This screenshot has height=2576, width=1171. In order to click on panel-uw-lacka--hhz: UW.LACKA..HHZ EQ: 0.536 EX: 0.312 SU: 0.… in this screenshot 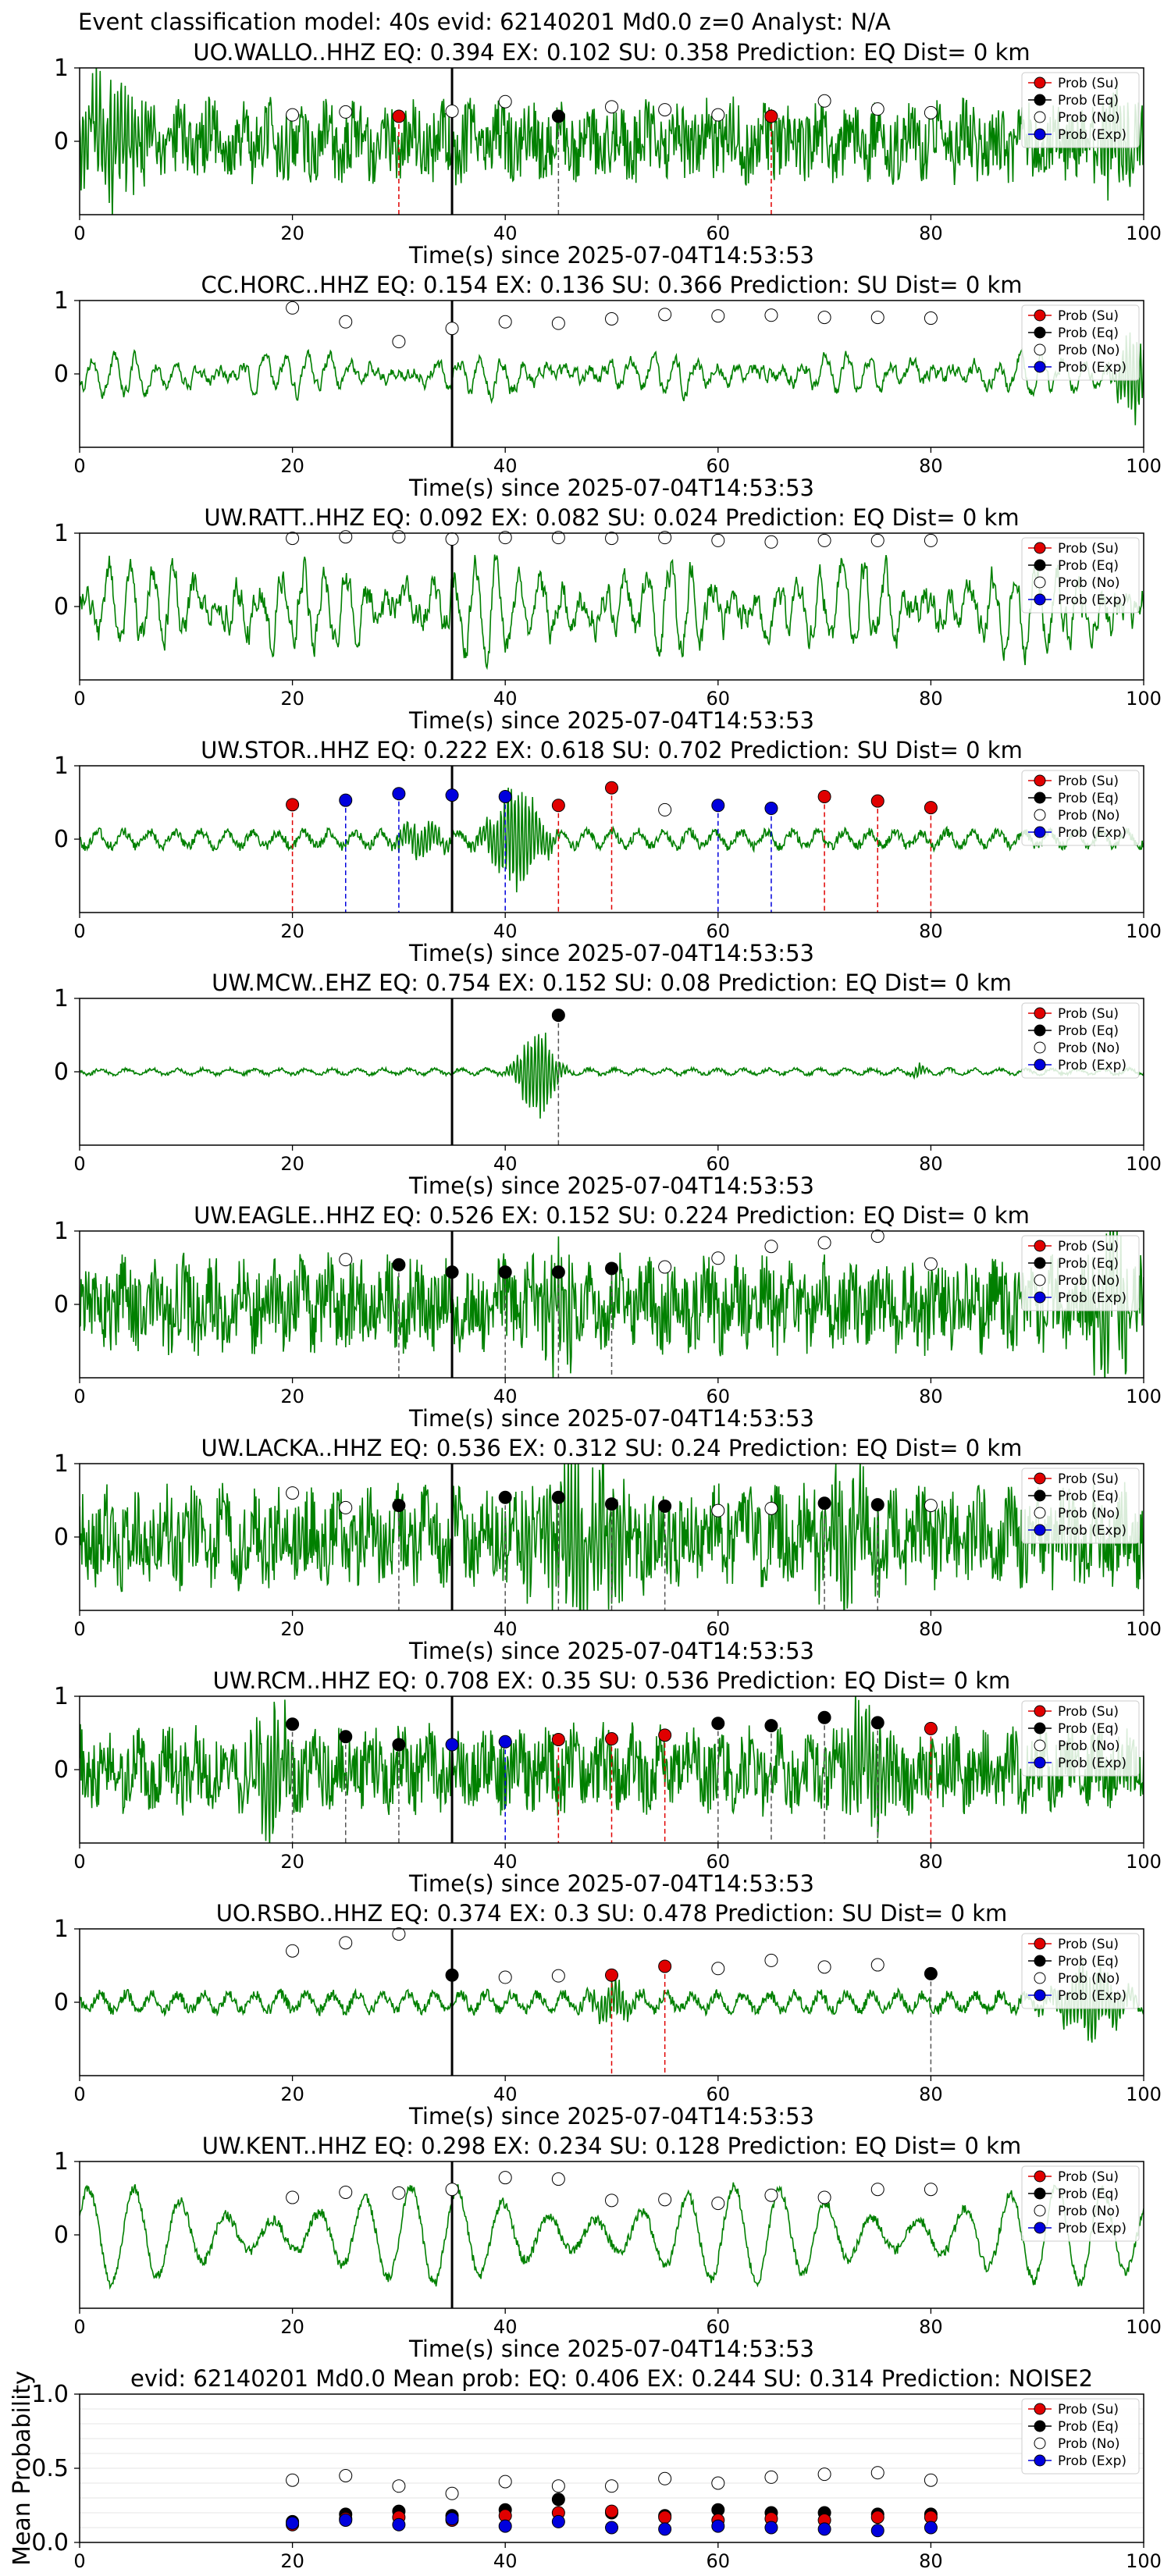, I will do `click(608, 1549)`.